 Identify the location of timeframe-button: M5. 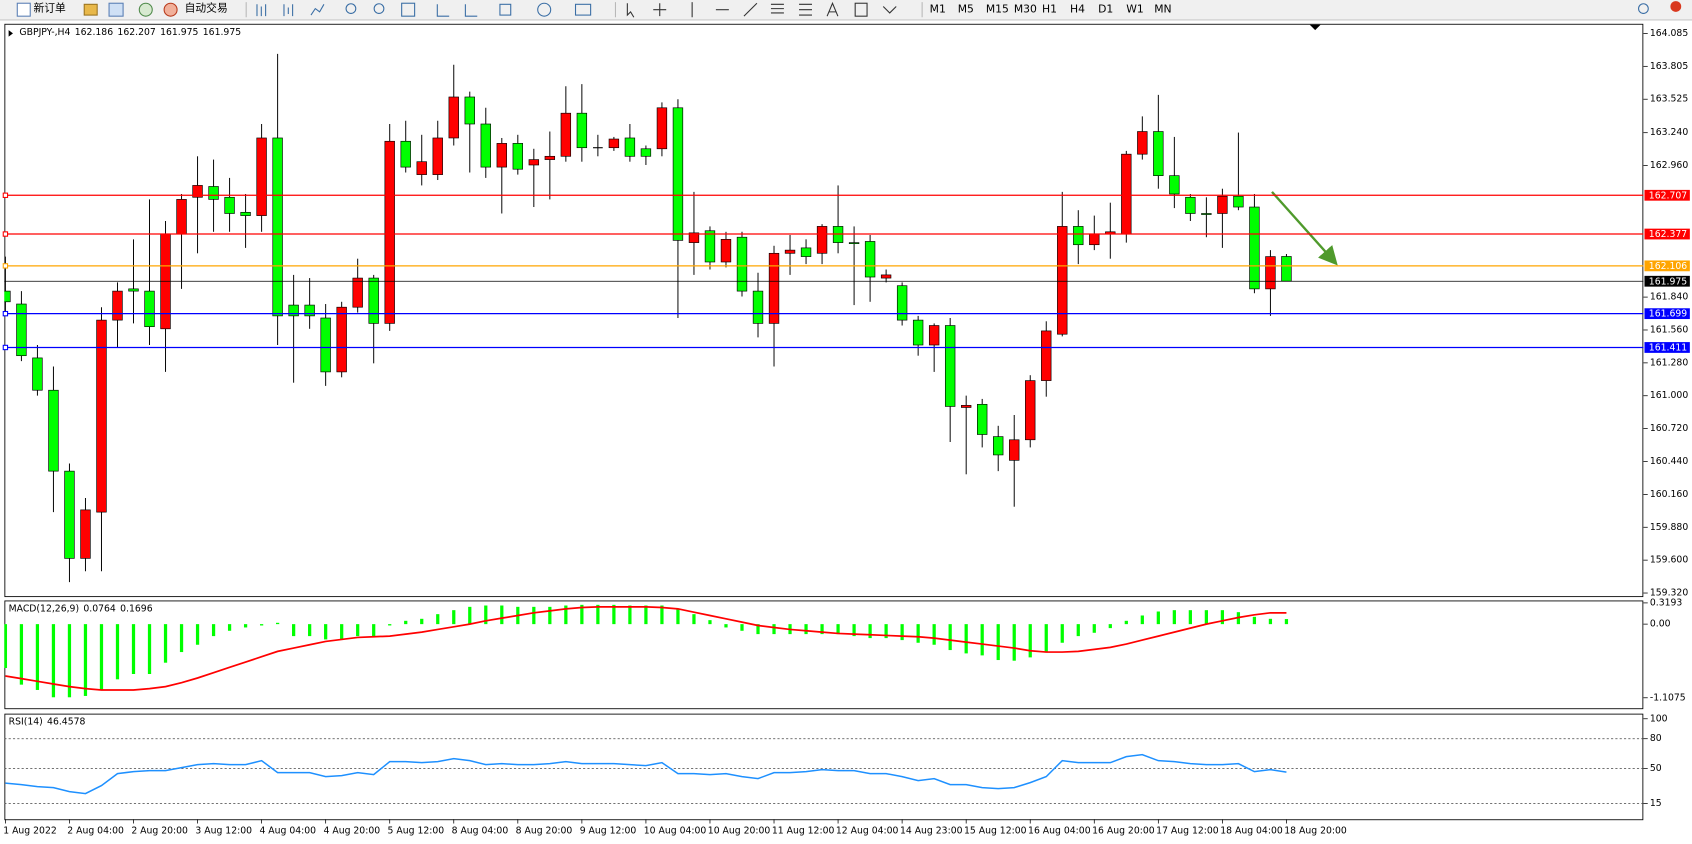
(966, 9).